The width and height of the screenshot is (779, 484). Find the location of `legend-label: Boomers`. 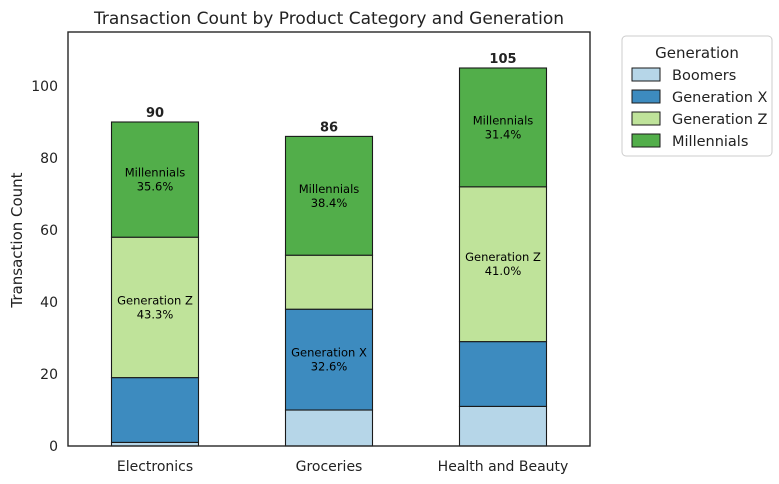

legend-label: Boomers is located at coordinates (704, 76).